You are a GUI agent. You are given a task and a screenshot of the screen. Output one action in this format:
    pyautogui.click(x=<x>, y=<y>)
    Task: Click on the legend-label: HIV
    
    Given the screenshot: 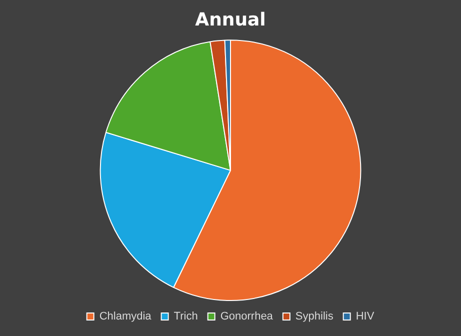 What is the action you would take?
    pyautogui.click(x=365, y=316)
    